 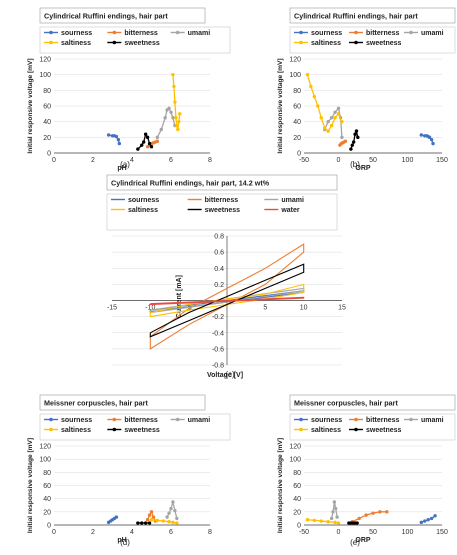 I want to click on x-axis-label: ORP, so click(x=363, y=168).